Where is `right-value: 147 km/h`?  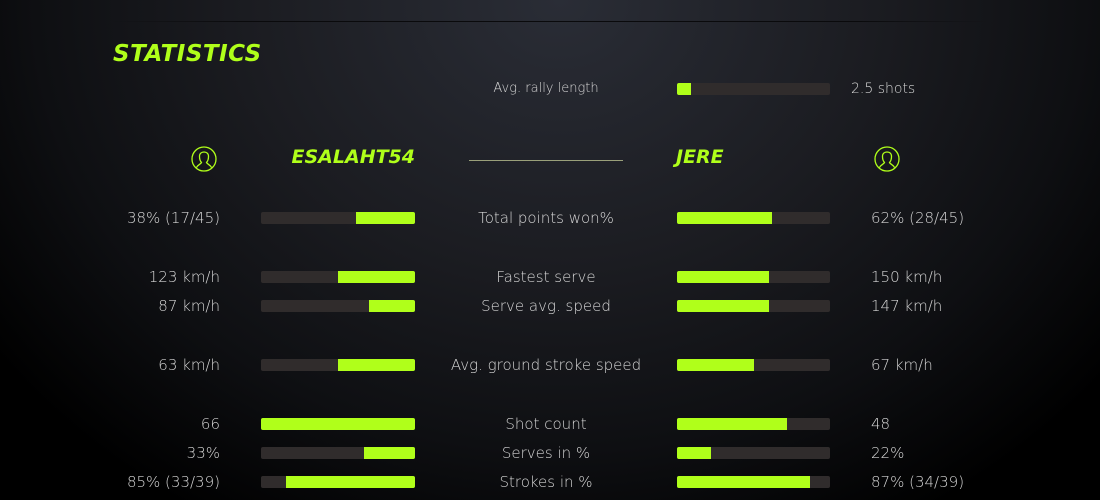
right-value: 147 km/h is located at coordinates (907, 306).